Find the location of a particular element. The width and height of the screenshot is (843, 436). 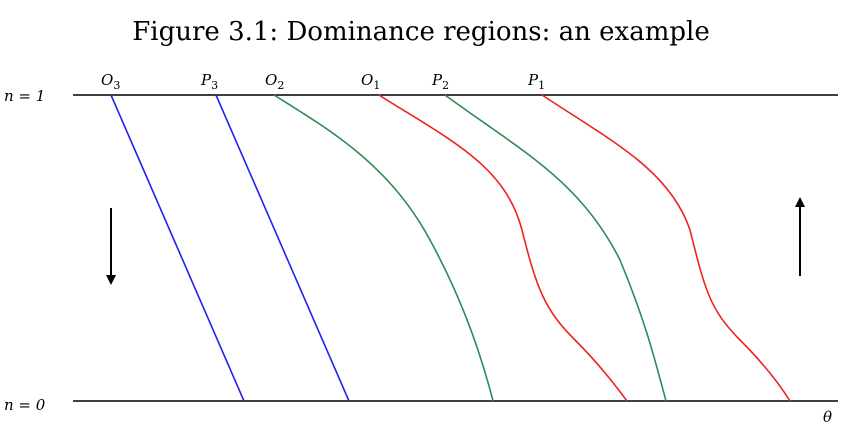

curve-label: O2 is located at coordinates (274, 81).